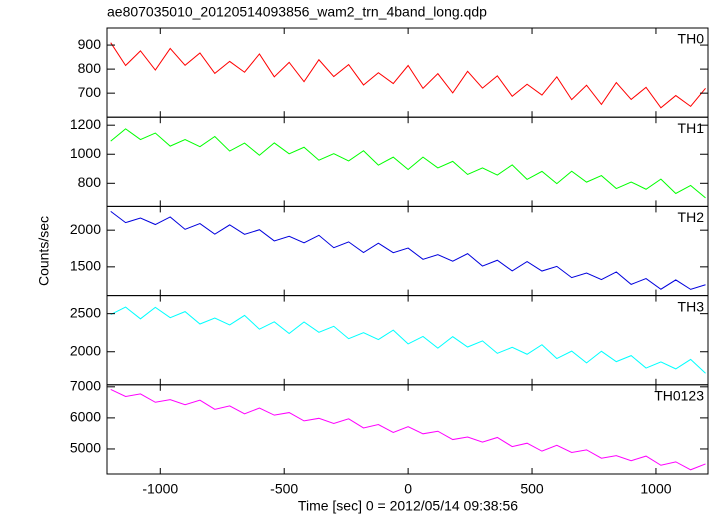 This screenshot has height=516, width=717. What do you see at coordinates (655, 489) in the screenshot?
I see `x-tick-label: 1000` at bounding box center [655, 489].